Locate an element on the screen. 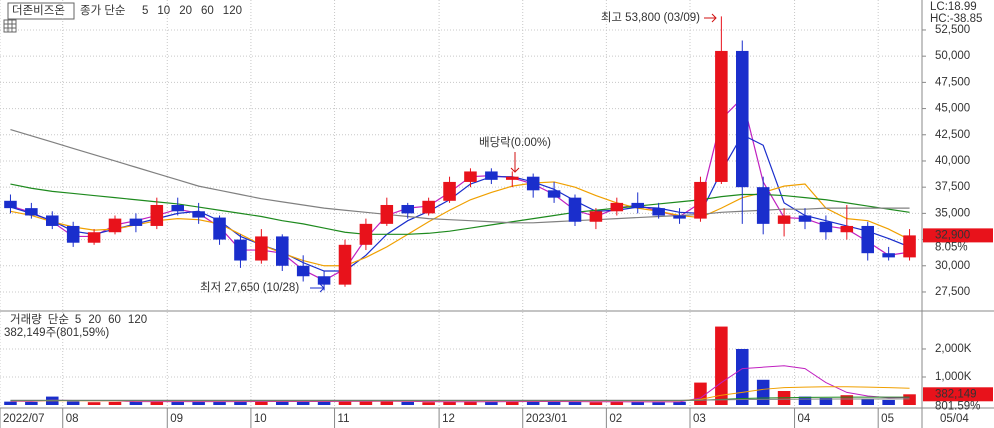 The image size is (994, 428). volume-box is located at coordinates (958, 394).